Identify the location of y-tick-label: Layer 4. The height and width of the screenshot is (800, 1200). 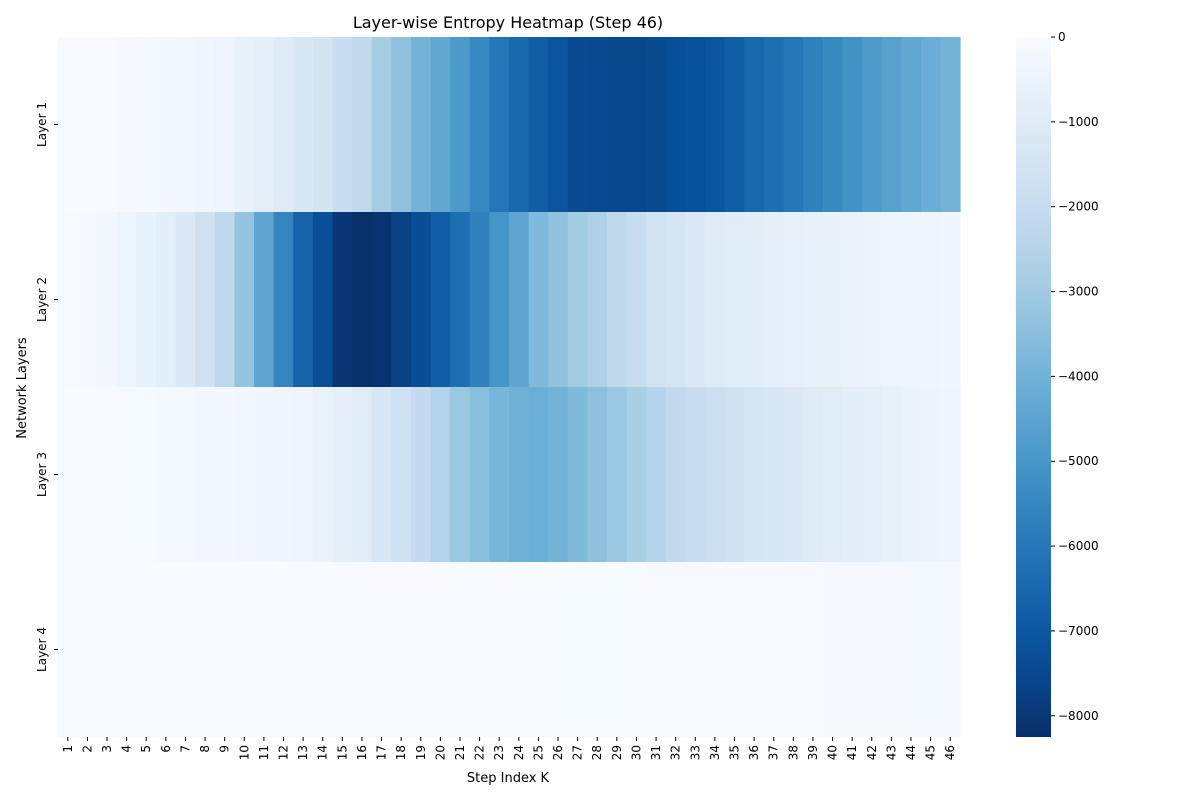
(42, 649).